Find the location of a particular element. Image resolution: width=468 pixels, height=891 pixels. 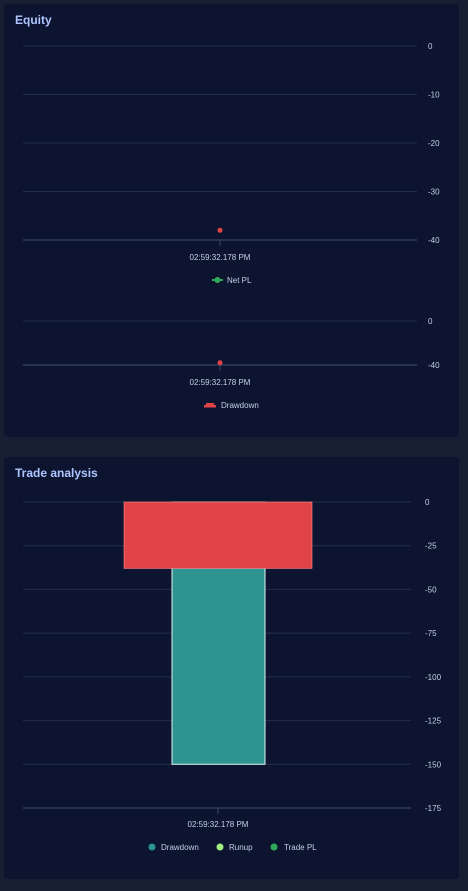

y-tick-label: -100 is located at coordinates (433, 677).